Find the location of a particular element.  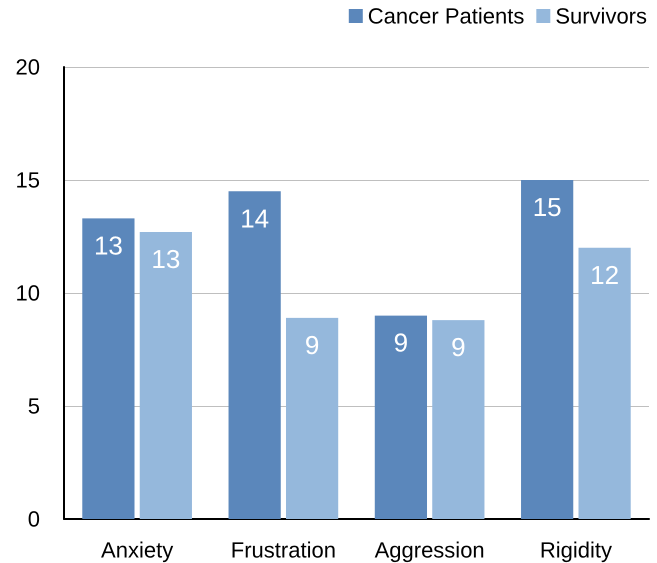

y-tick-label: 20 is located at coordinates (28, 67).